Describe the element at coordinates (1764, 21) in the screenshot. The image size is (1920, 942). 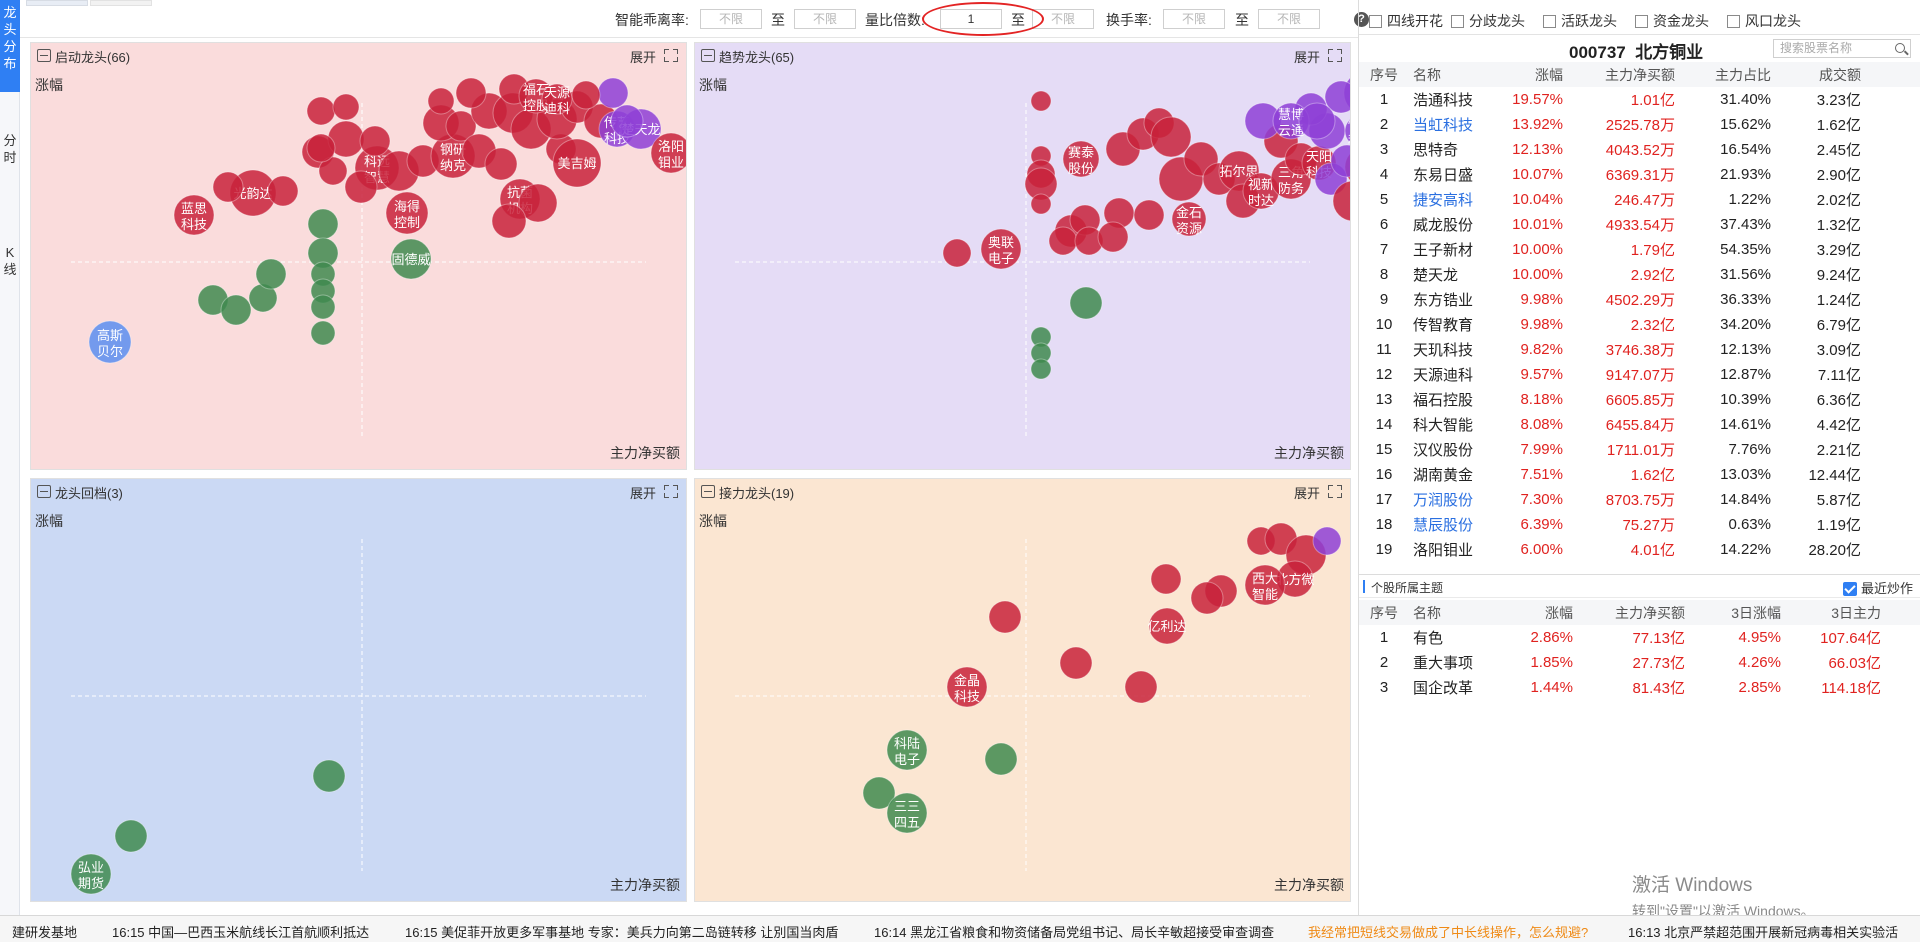
I see `filter-checkbox-trend: 风口龙头` at that location.